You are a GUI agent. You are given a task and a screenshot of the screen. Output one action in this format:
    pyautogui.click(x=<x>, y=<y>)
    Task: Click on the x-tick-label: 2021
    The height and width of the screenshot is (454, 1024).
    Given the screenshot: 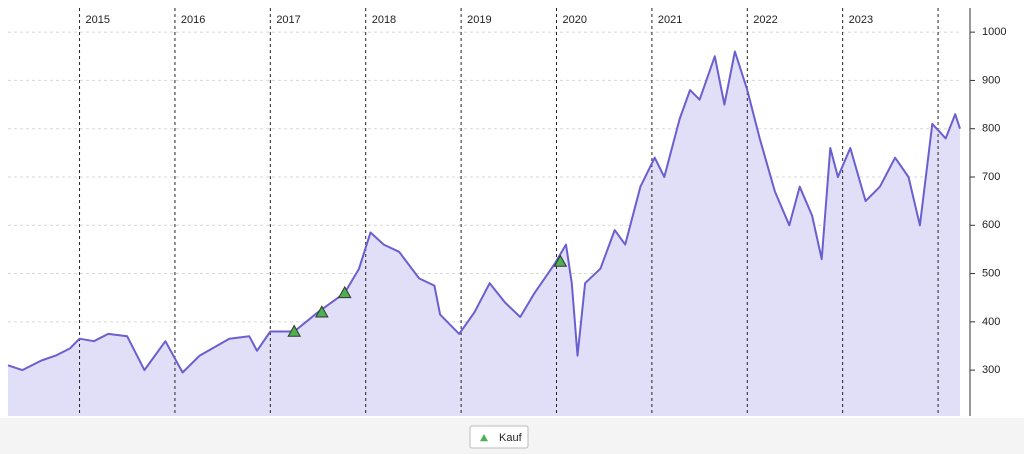 What is the action you would take?
    pyautogui.click(x=670, y=20)
    